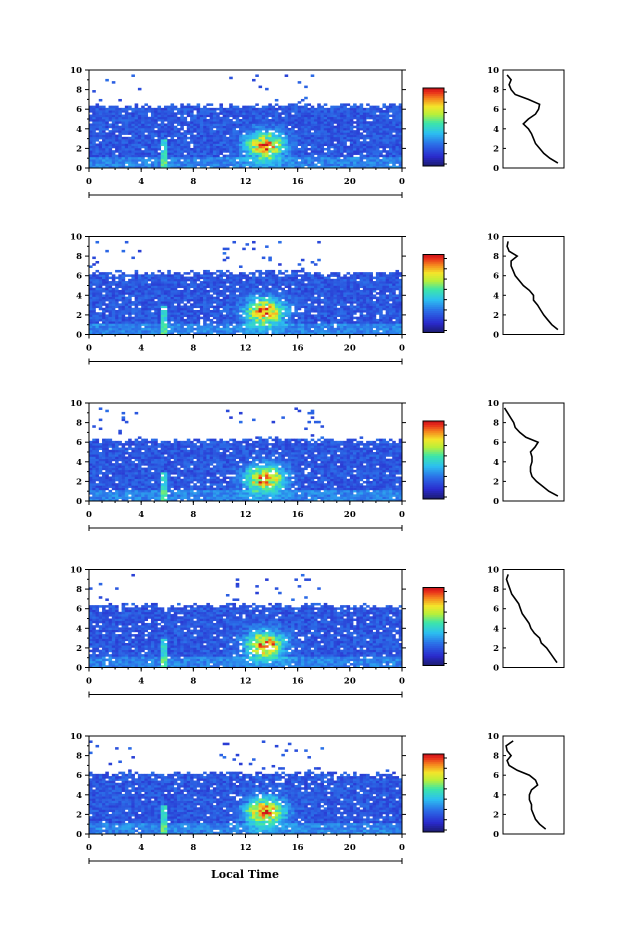 This screenshot has width=622, height=929. I want to click on colorbar-segment, so click(433, 138).